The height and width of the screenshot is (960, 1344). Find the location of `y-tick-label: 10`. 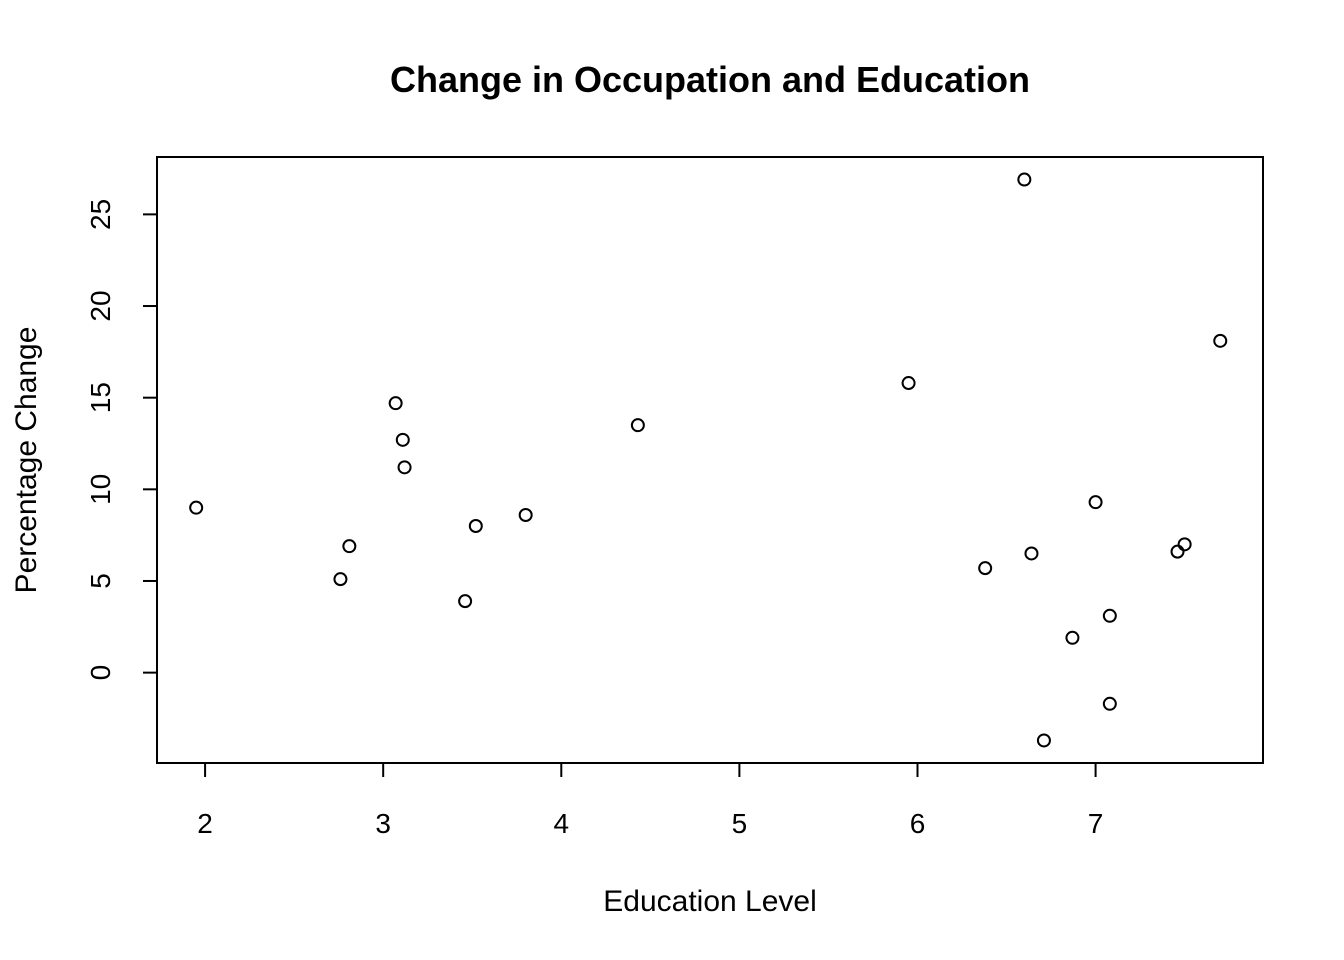

y-tick-label: 10 is located at coordinates (100, 489).